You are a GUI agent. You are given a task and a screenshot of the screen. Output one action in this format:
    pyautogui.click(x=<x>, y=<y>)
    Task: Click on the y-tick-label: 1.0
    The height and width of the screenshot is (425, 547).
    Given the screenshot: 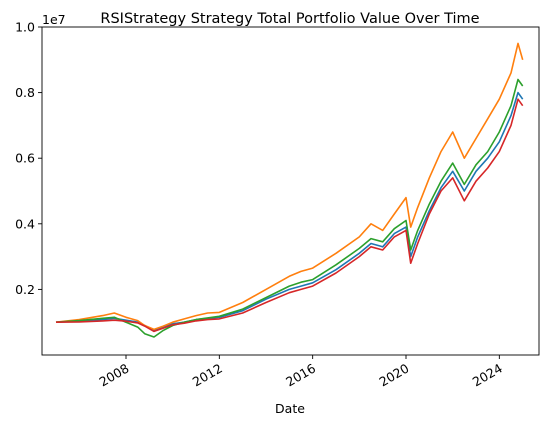 What is the action you would take?
    pyautogui.click(x=25, y=27)
    